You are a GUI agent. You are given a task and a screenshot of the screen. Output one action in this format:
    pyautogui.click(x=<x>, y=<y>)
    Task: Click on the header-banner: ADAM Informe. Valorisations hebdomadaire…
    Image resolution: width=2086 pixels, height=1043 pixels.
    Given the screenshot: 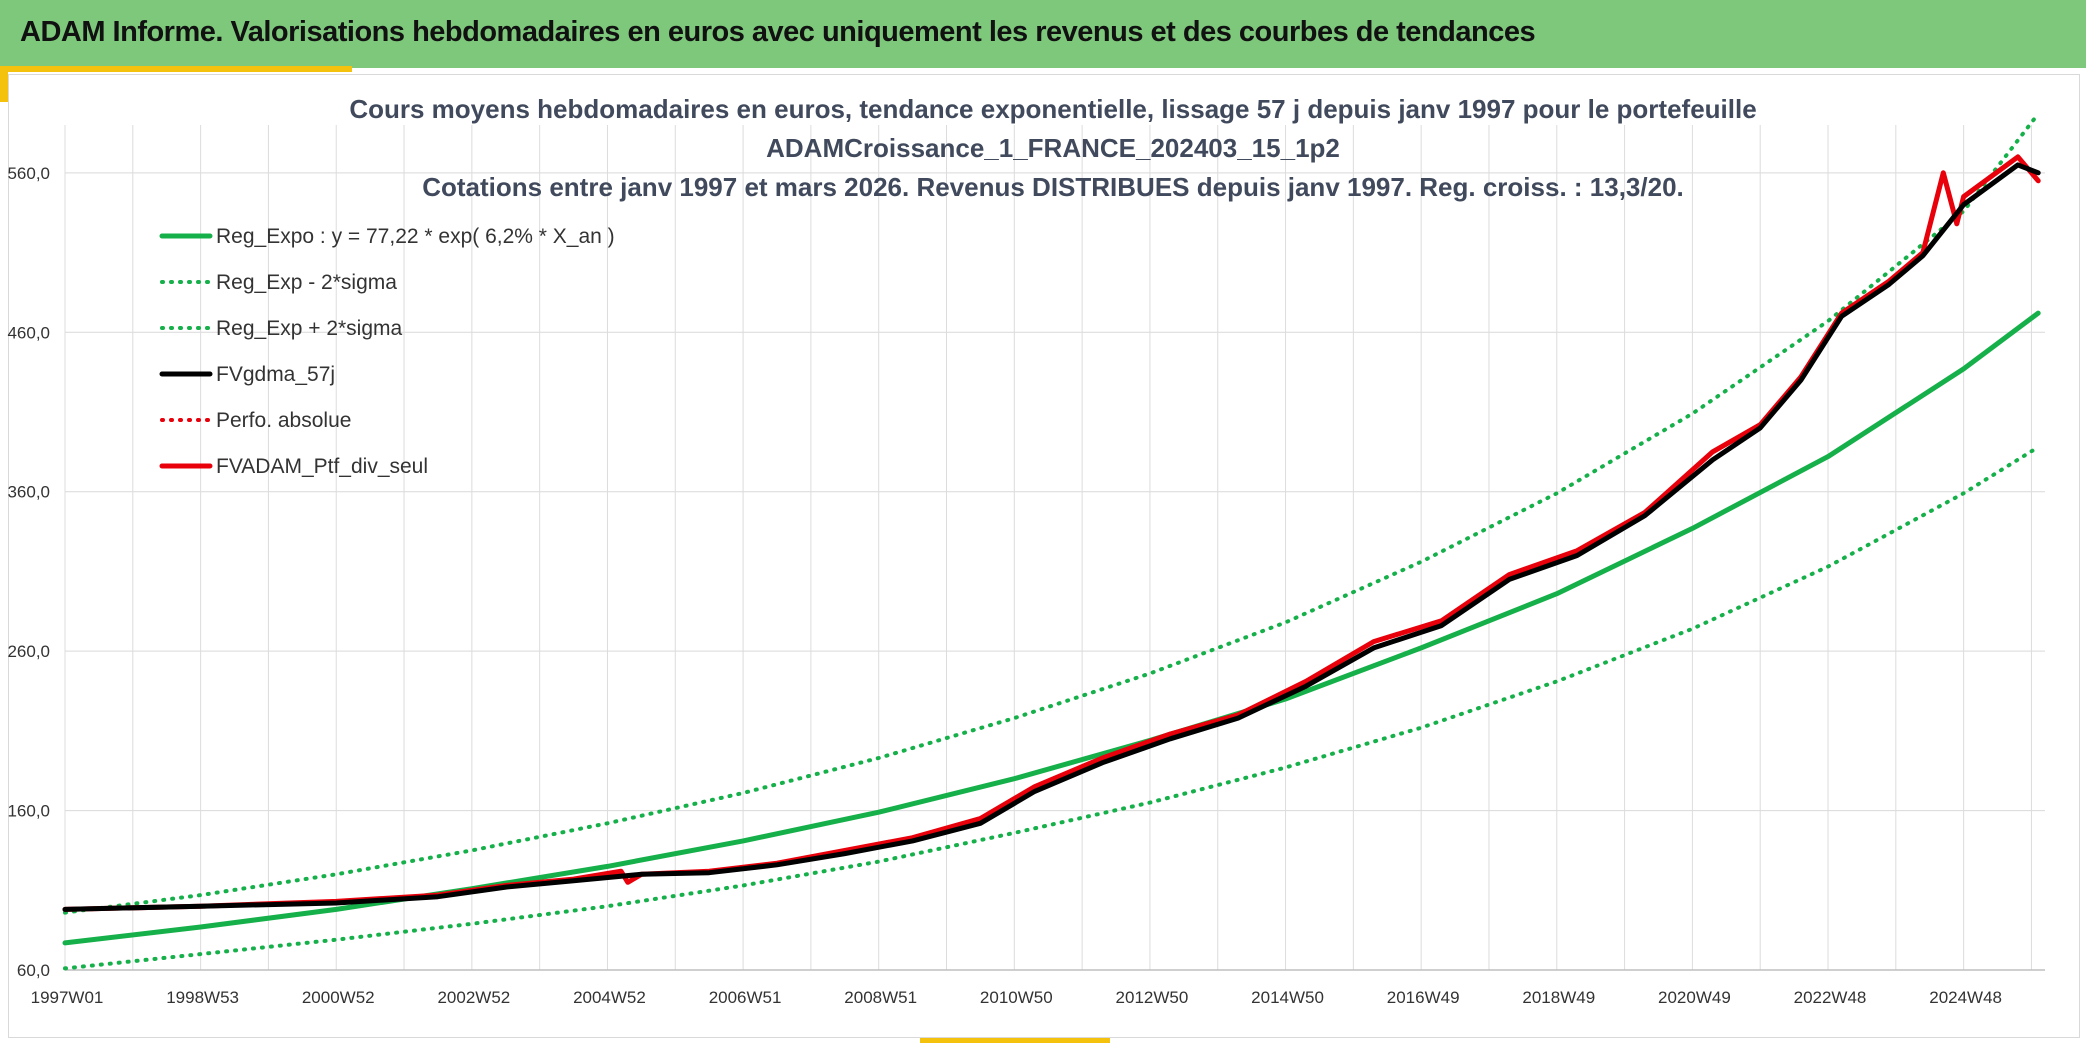 What is the action you would take?
    pyautogui.click(x=1043, y=34)
    